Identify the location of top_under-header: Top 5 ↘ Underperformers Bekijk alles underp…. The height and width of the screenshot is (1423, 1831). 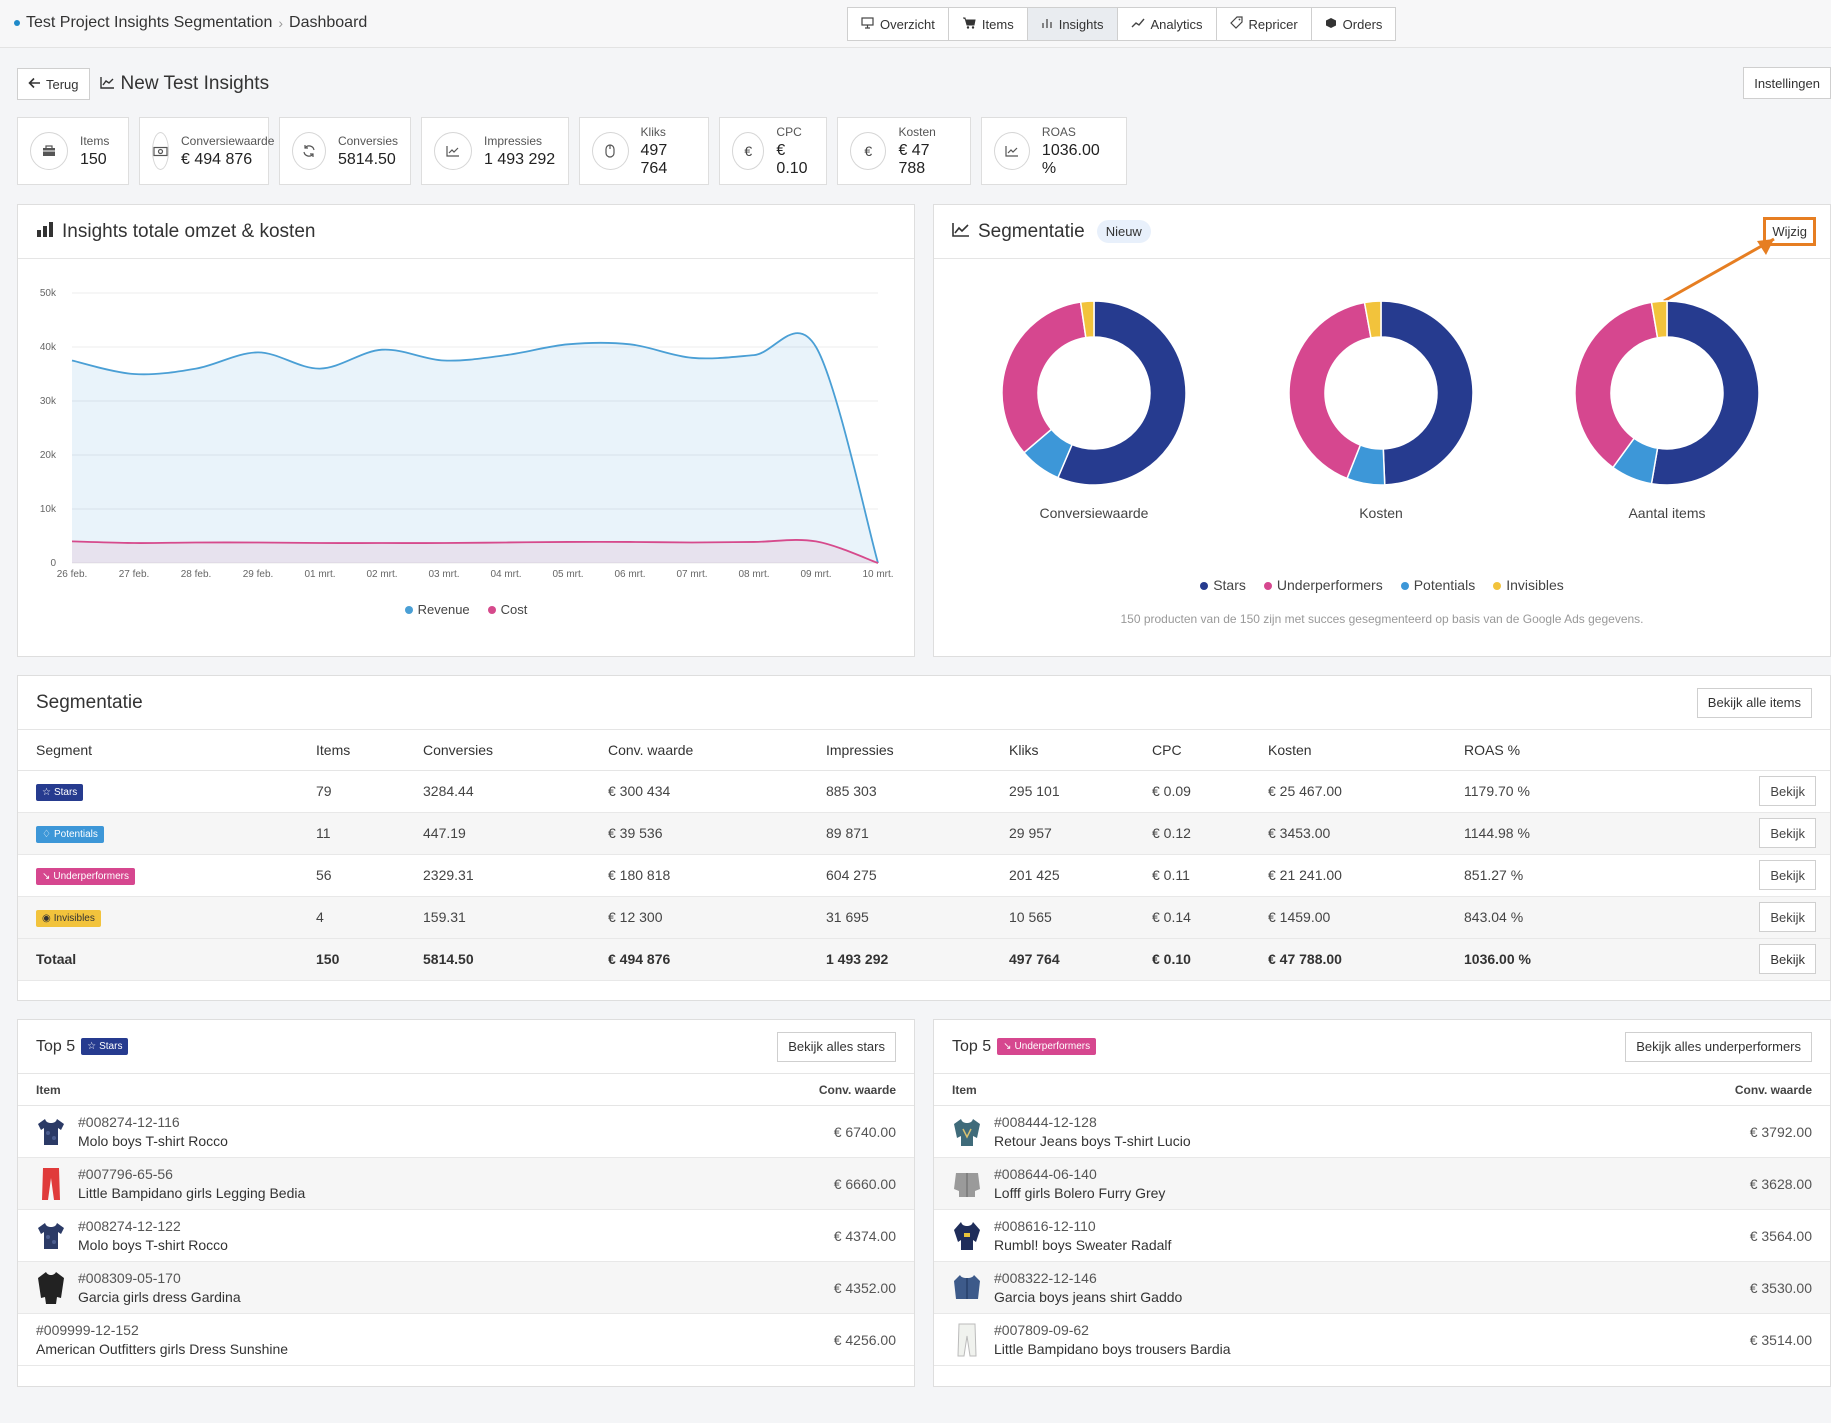
(1382, 1047).